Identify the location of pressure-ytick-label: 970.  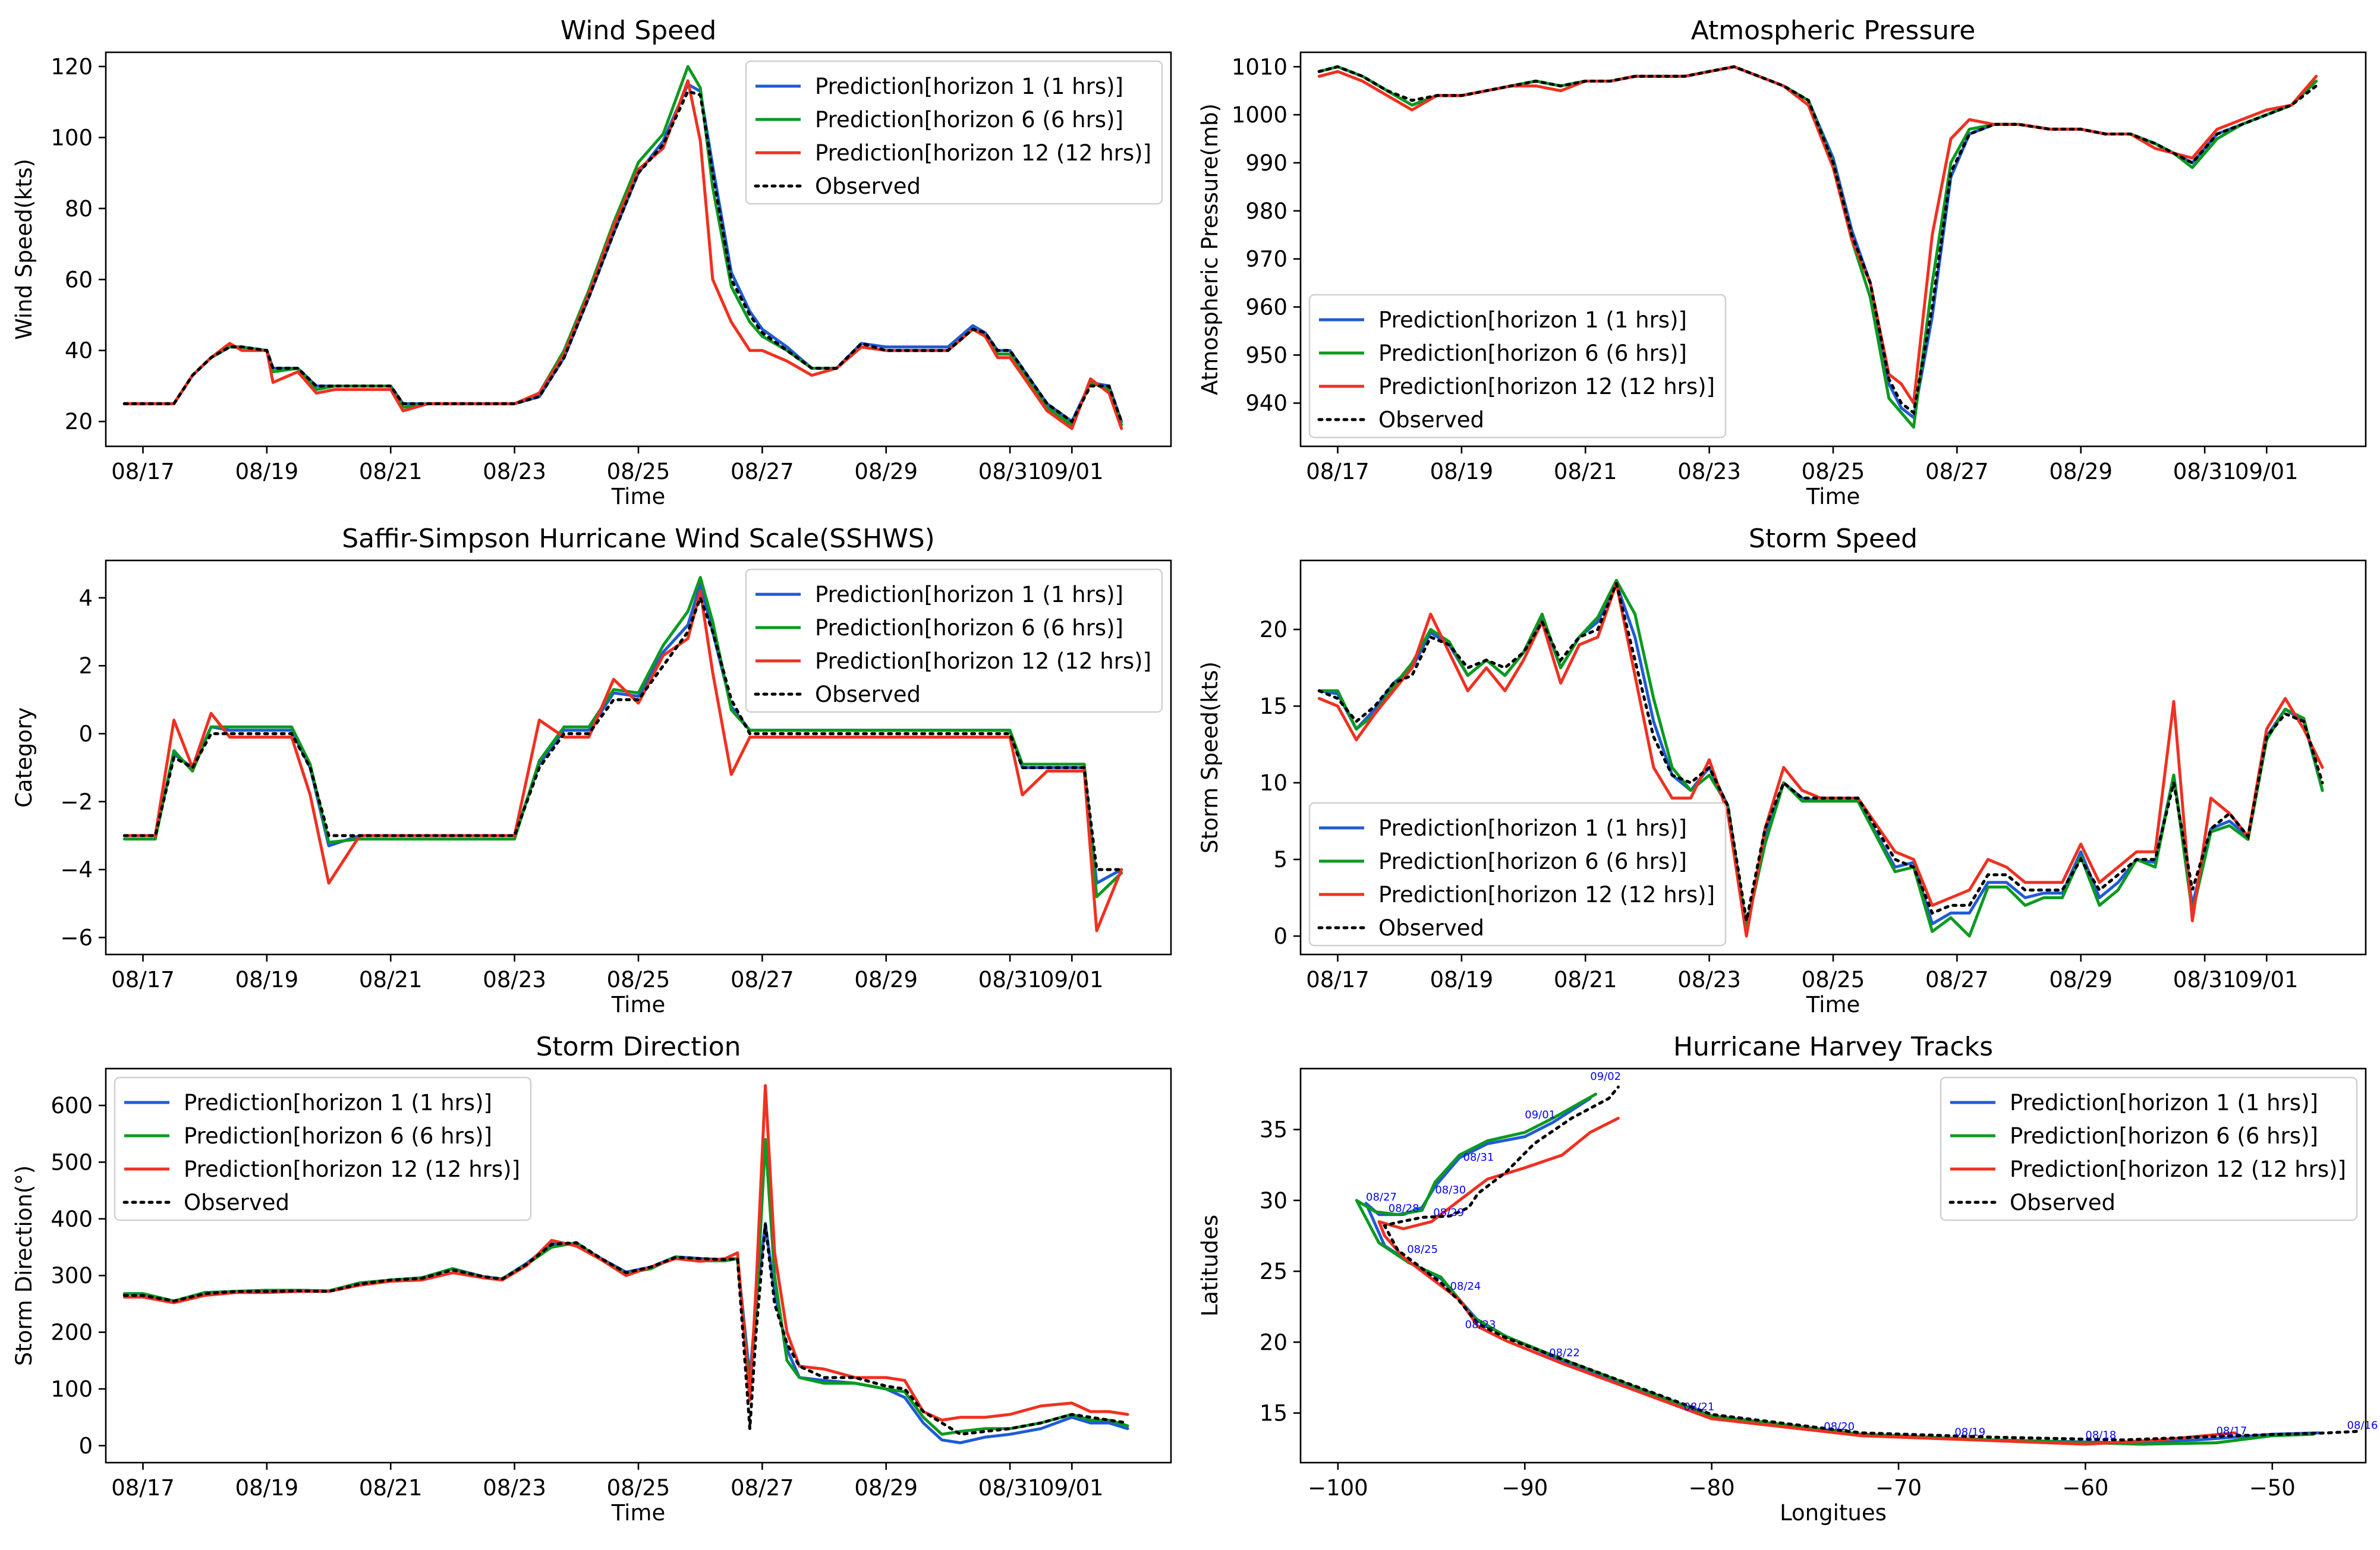
(1266, 259).